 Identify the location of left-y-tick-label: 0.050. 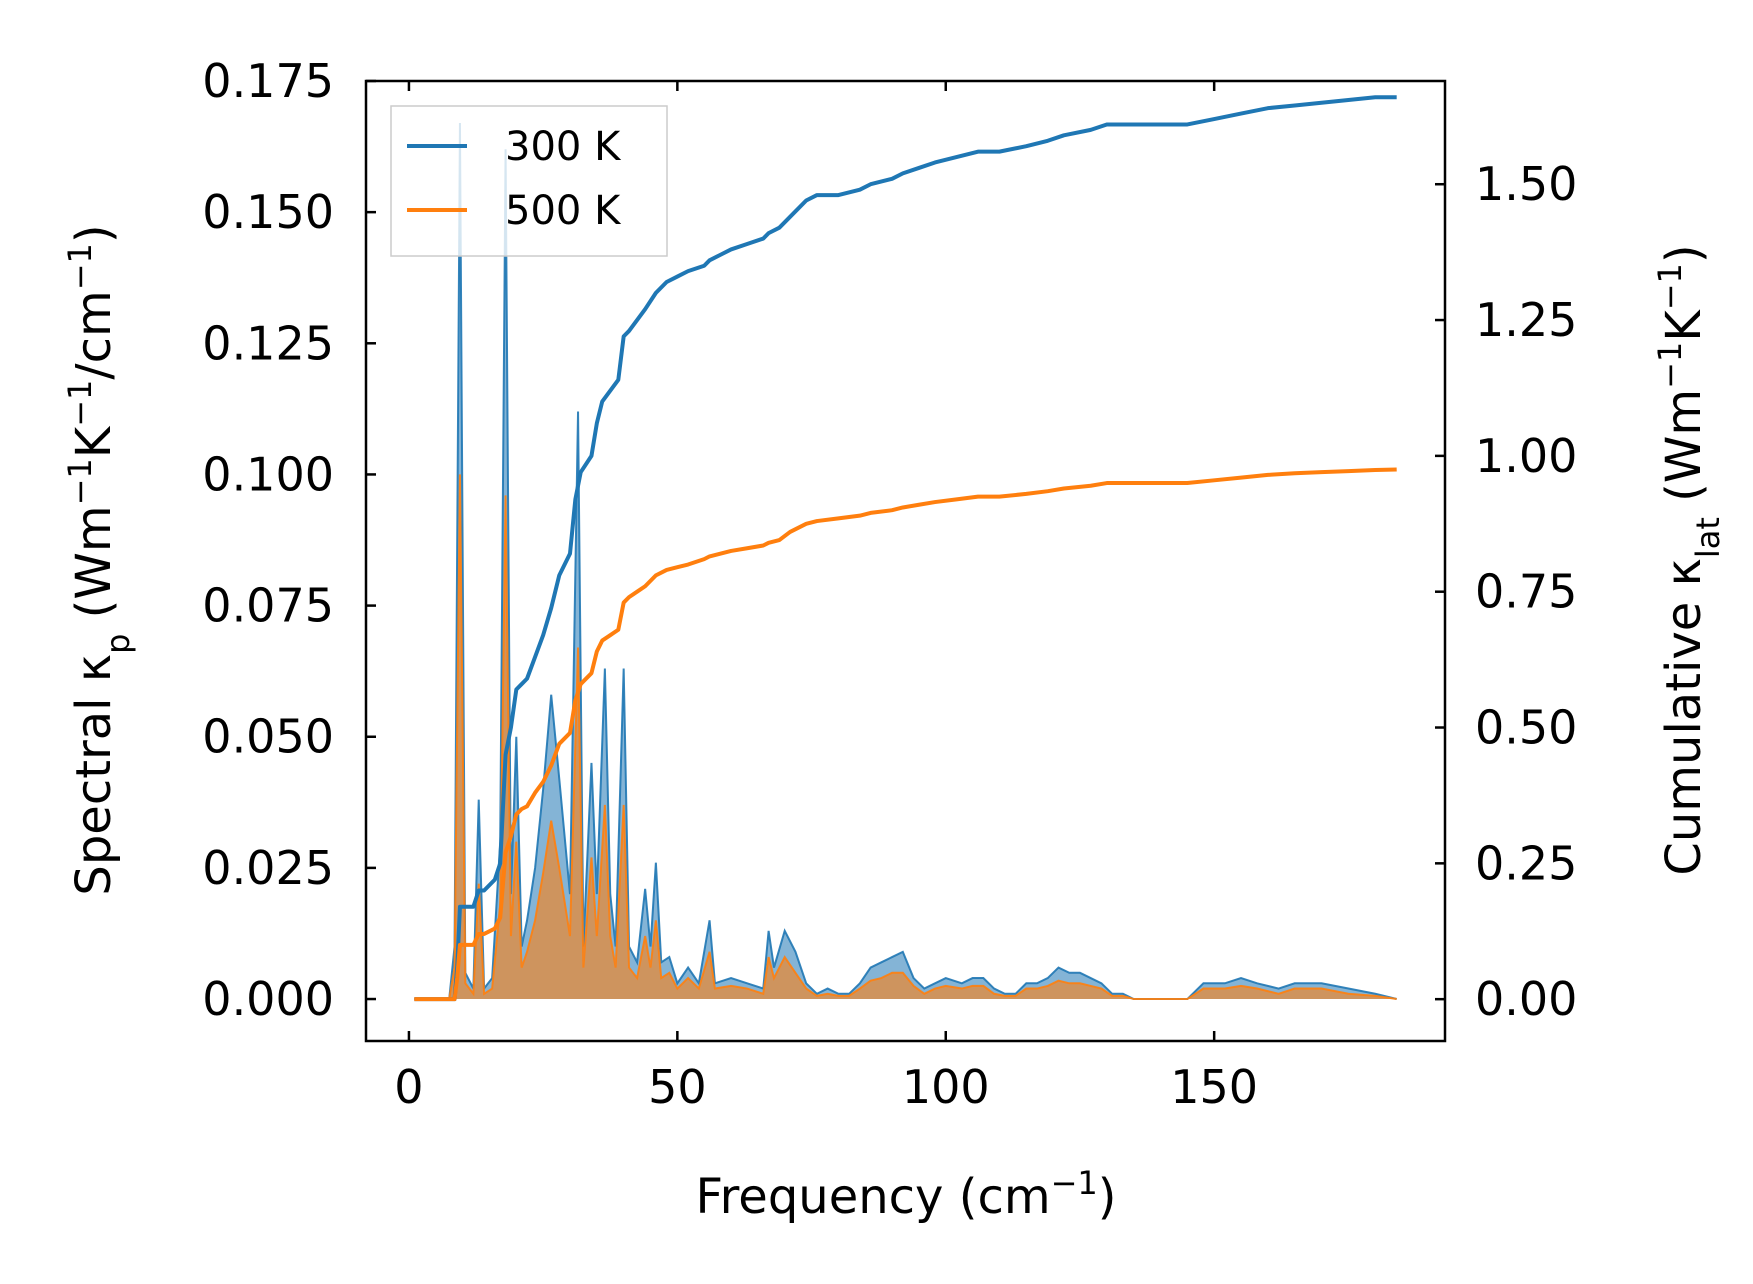
(268, 737).